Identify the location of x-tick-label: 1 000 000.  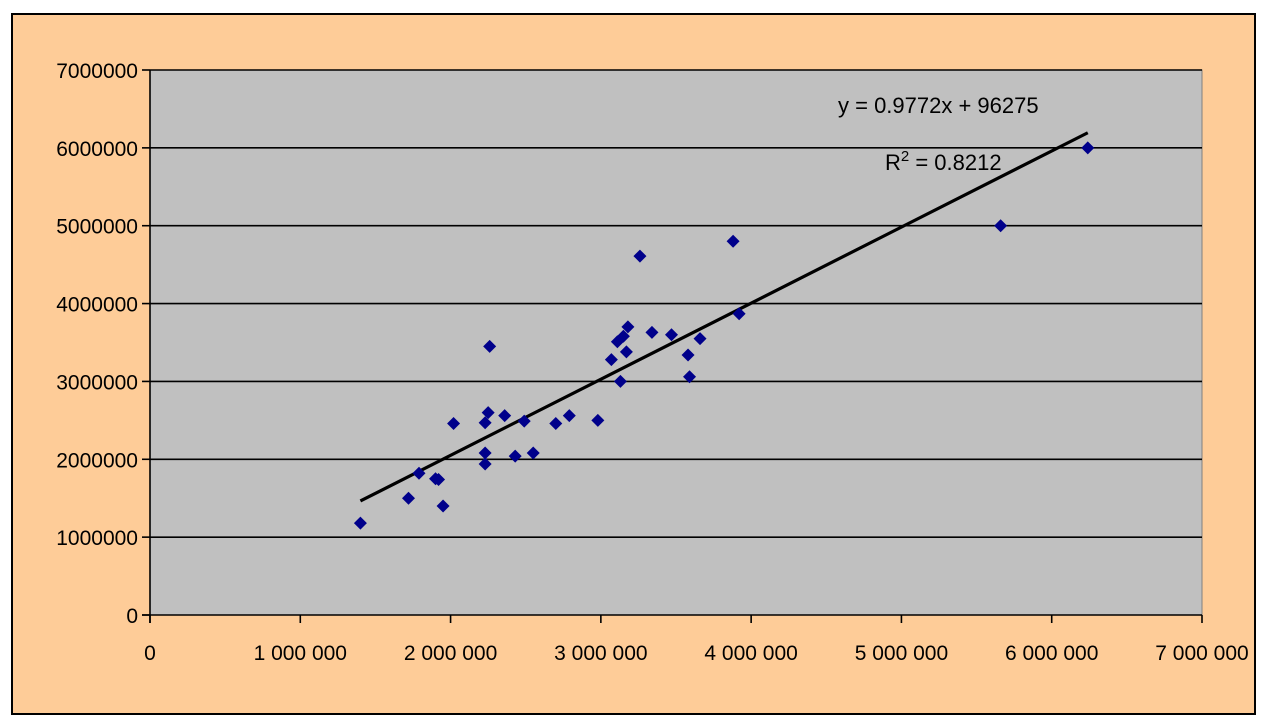
(300, 653).